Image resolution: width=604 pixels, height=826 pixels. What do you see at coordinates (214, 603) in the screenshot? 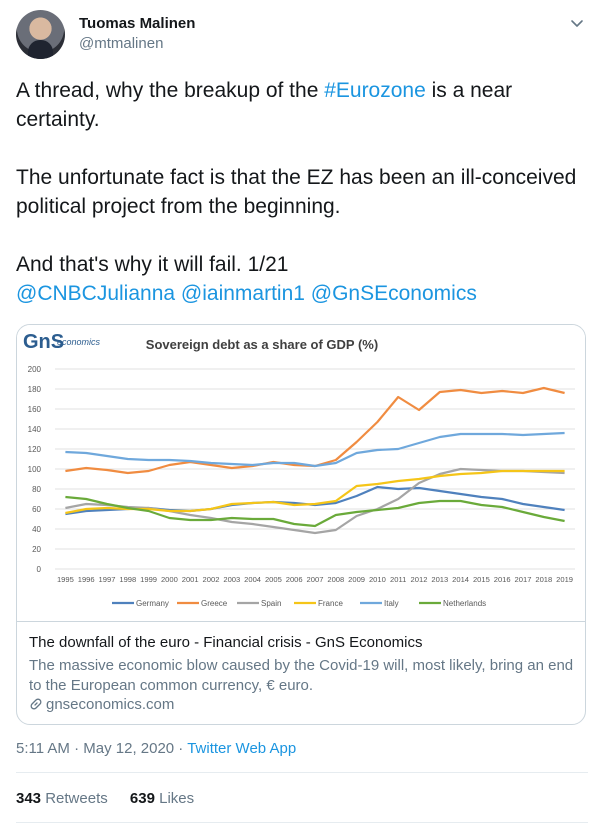
I see `legend-label: Greece` at bounding box center [214, 603].